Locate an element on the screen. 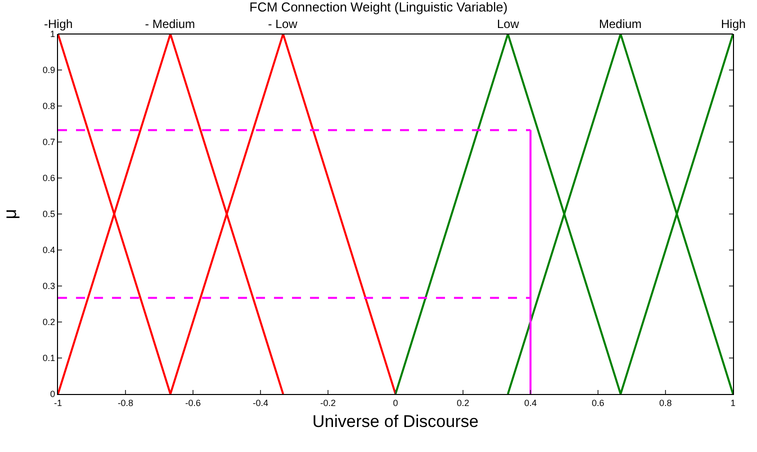 This screenshot has height=452, width=757. x-tick-label: 0.8 is located at coordinates (665, 403).